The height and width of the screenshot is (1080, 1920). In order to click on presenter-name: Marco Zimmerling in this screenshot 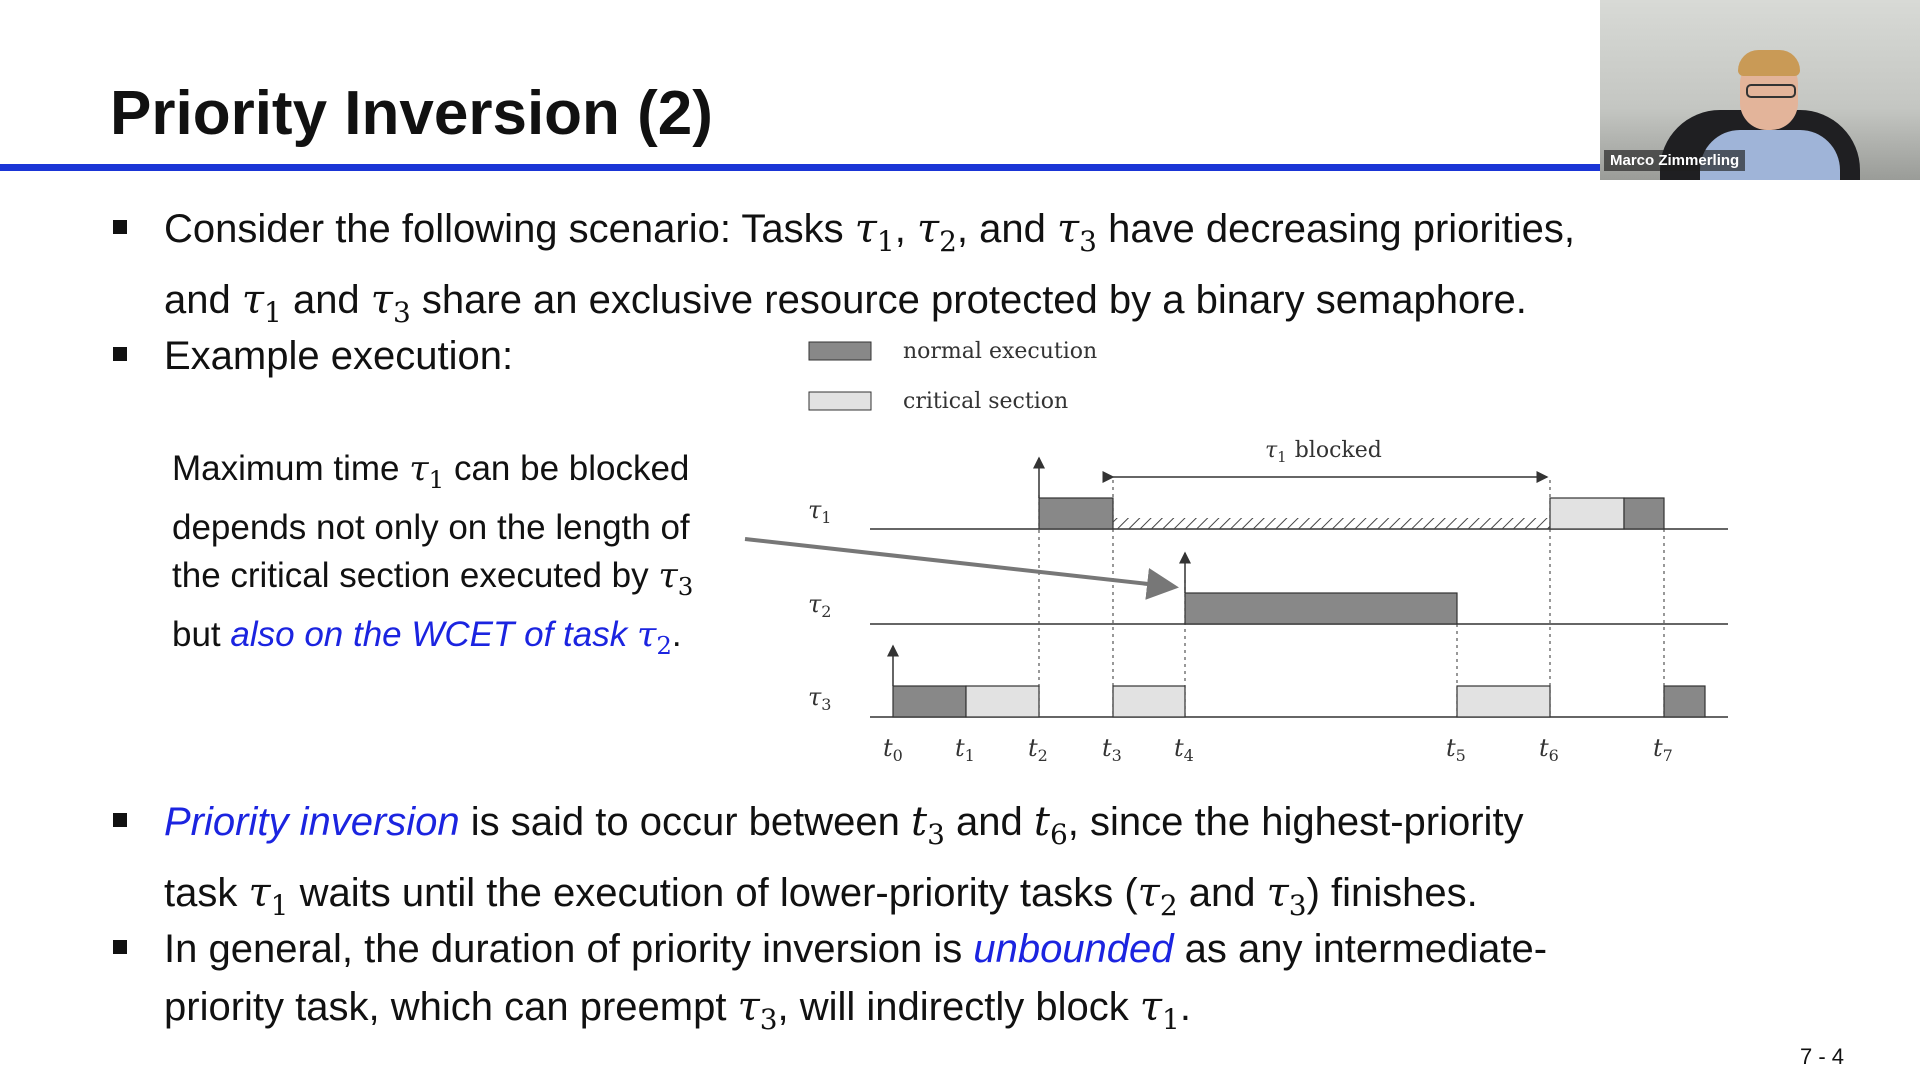, I will do `click(1675, 160)`.